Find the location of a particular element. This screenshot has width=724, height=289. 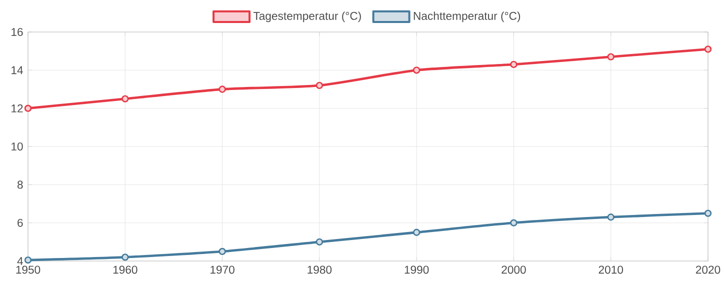

y-tick-label: 6 is located at coordinates (20, 222).